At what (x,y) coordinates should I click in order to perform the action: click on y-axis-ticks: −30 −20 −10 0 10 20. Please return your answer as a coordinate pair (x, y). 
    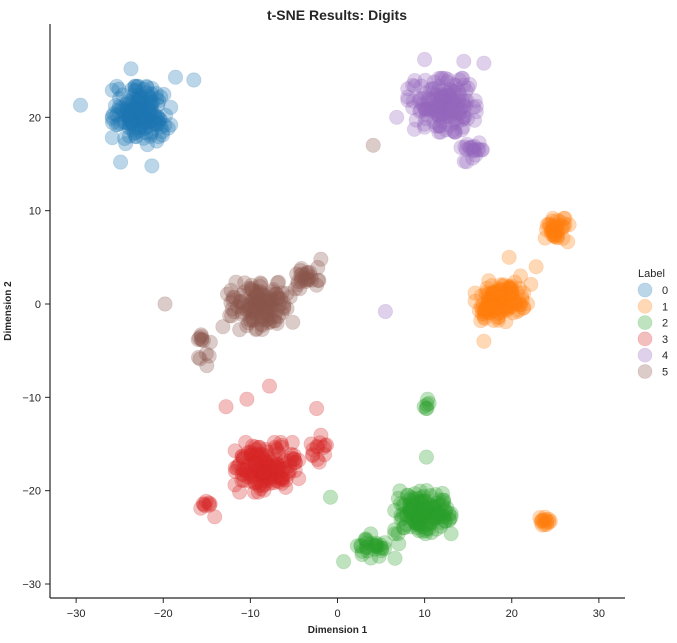
    Looking at the image, I should click on (36, 351).